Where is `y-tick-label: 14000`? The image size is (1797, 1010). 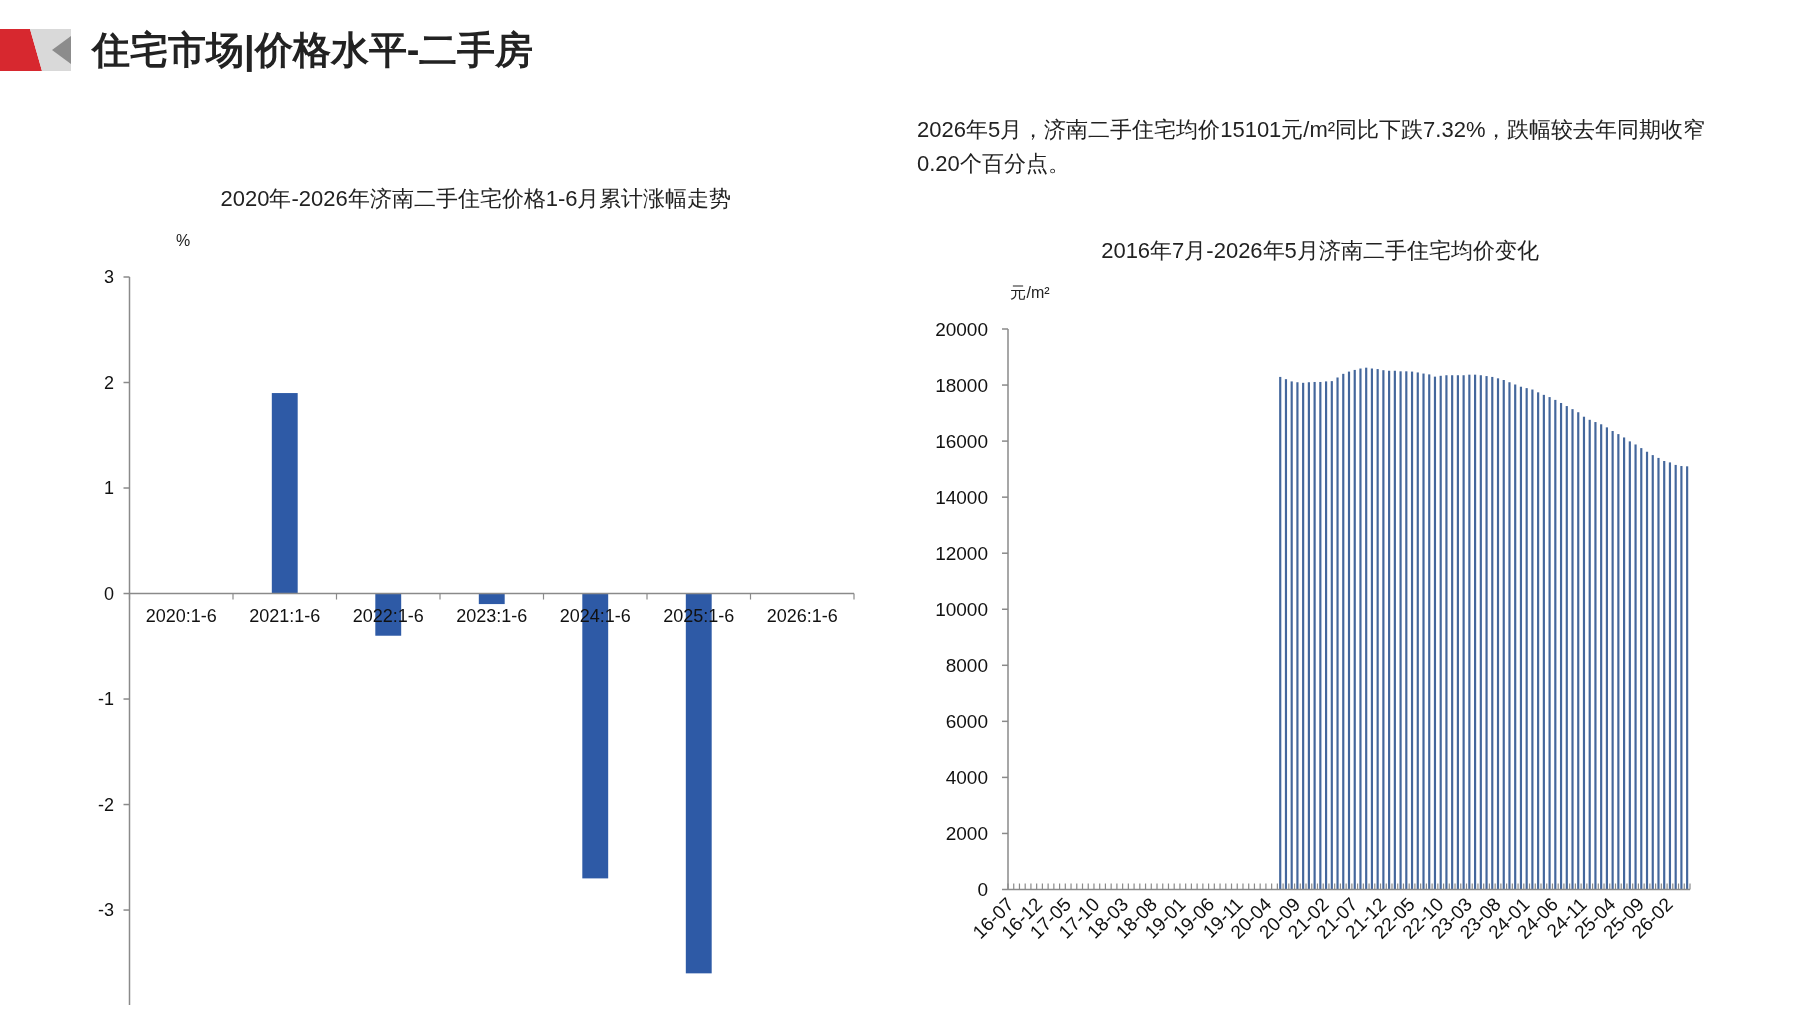 y-tick-label: 14000 is located at coordinates (961, 497).